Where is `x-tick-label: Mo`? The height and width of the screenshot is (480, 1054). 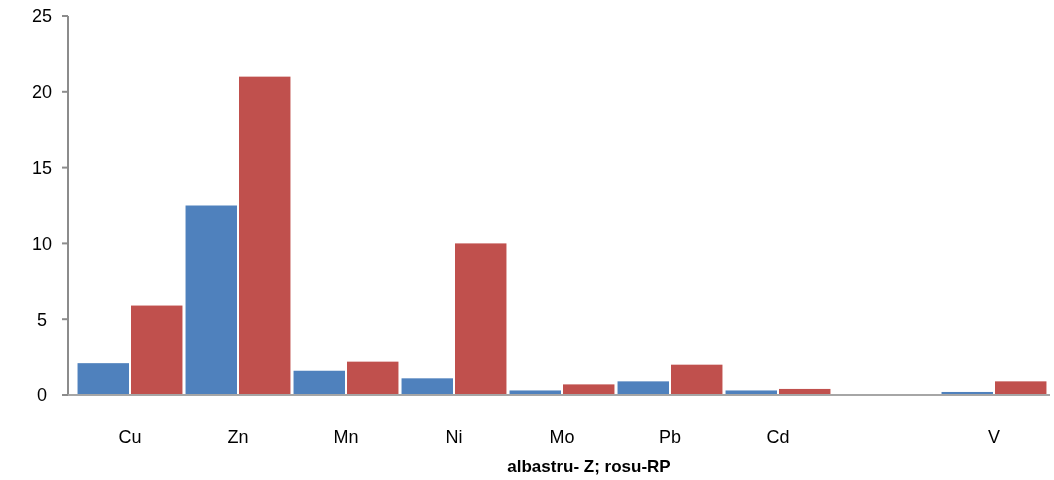 x-tick-label: Mo is located at coordinates (562, 437).